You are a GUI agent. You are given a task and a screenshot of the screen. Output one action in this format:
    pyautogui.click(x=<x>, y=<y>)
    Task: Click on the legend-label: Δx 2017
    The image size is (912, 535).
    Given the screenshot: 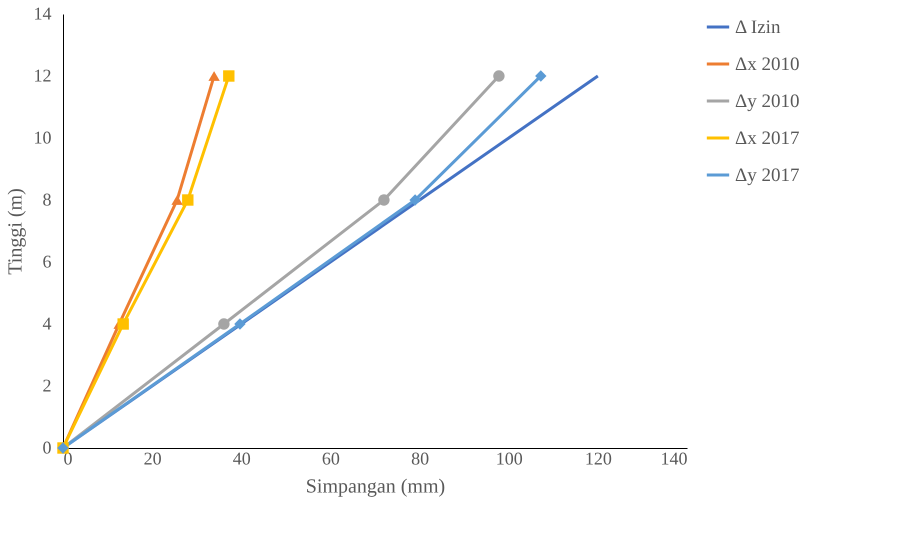 What is the action you would take?
    pyautogui.click(x=767, y=138)
    